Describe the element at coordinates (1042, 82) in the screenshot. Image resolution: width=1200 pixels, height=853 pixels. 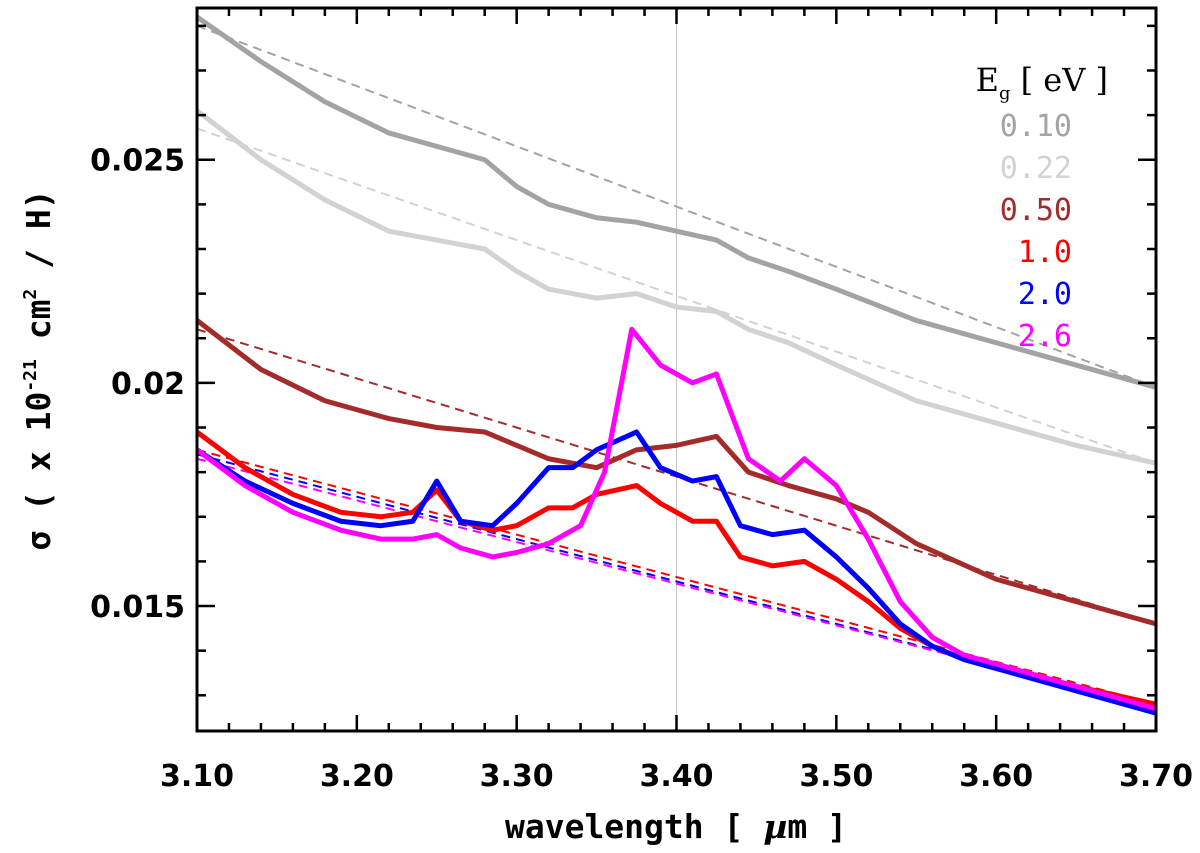
I see `legend-title: Eg [ eV ]` at that location.